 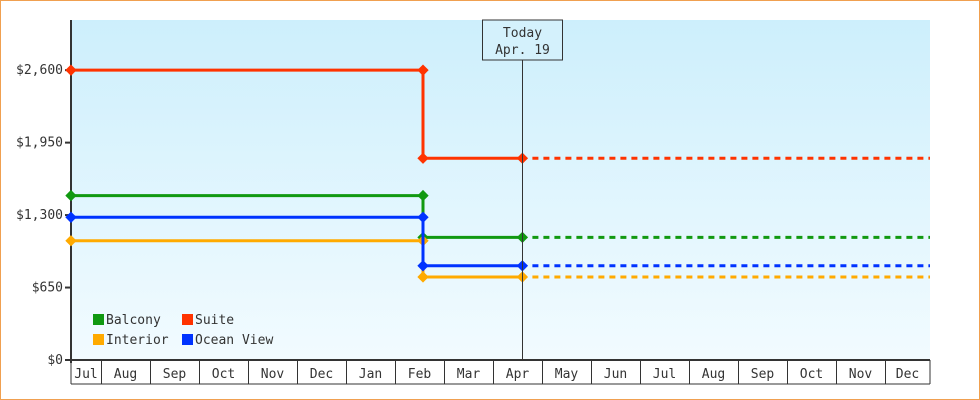 What do you see at coordinates (133, 320) in the screenshot?
I see `legend-label: Balcony` at bounding box center [133, 320].